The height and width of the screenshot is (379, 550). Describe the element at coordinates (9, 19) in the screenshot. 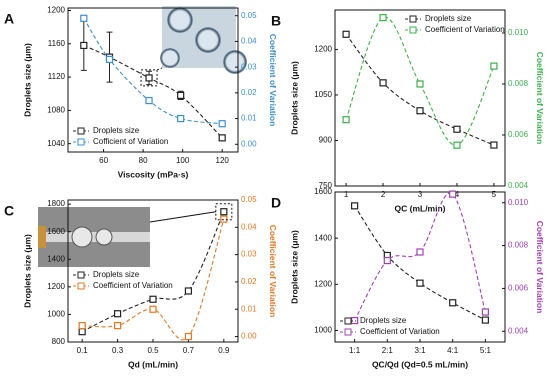

I see `panel-label: A` at that location.